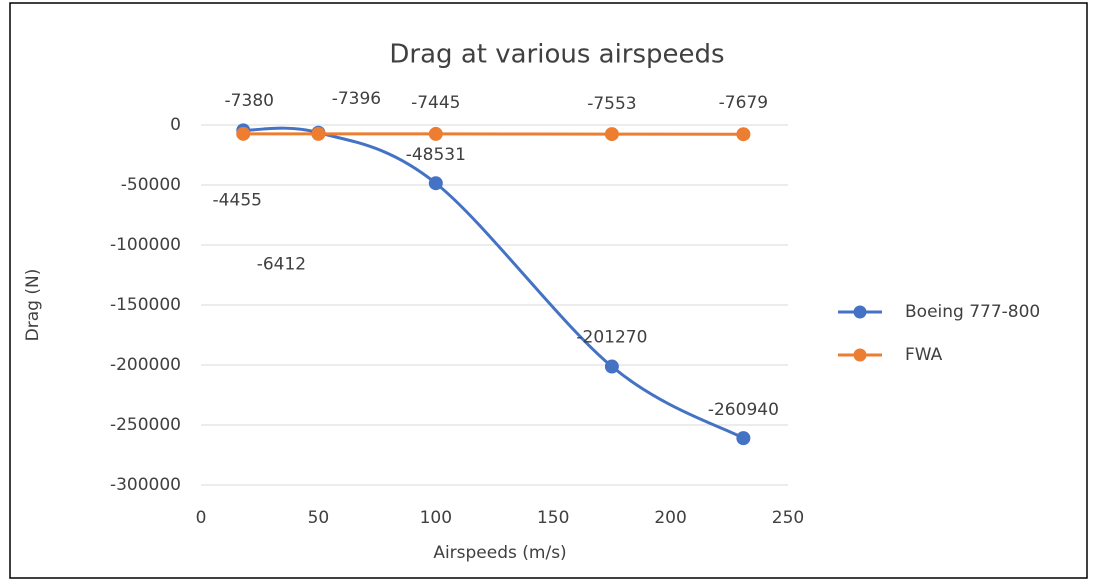 The image size is (1097, 582). I want to click on data-label: -7679, so click(743, 103).